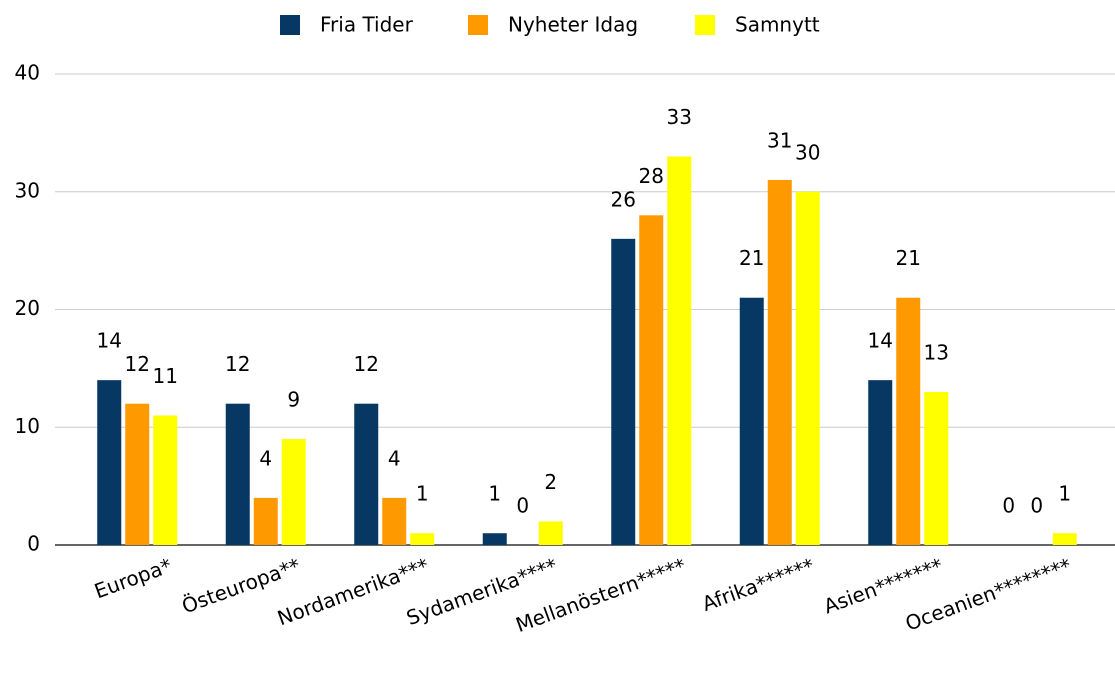  What do you see at coordinates (33, 544) in the screenshot?
I see `y-tick-label: 0` at bounding box center [33, 544].